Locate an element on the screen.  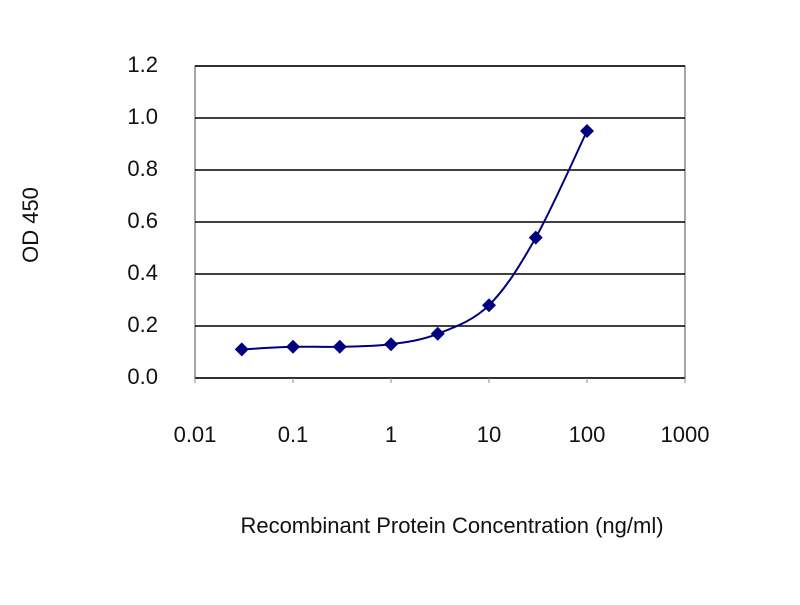
y-tick-label: 1.0 is located at coordinates (142, 116).